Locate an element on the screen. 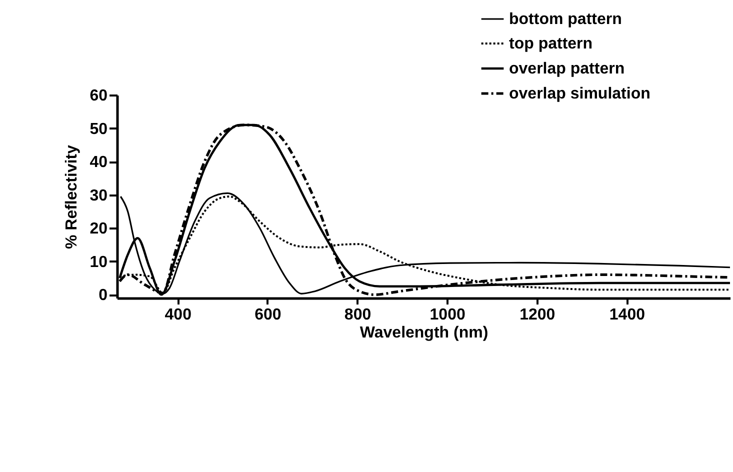 Image resolution: width=733 pixels, height=472 pixels. y-tick-label: 60 is located at coordinates (99, 96).